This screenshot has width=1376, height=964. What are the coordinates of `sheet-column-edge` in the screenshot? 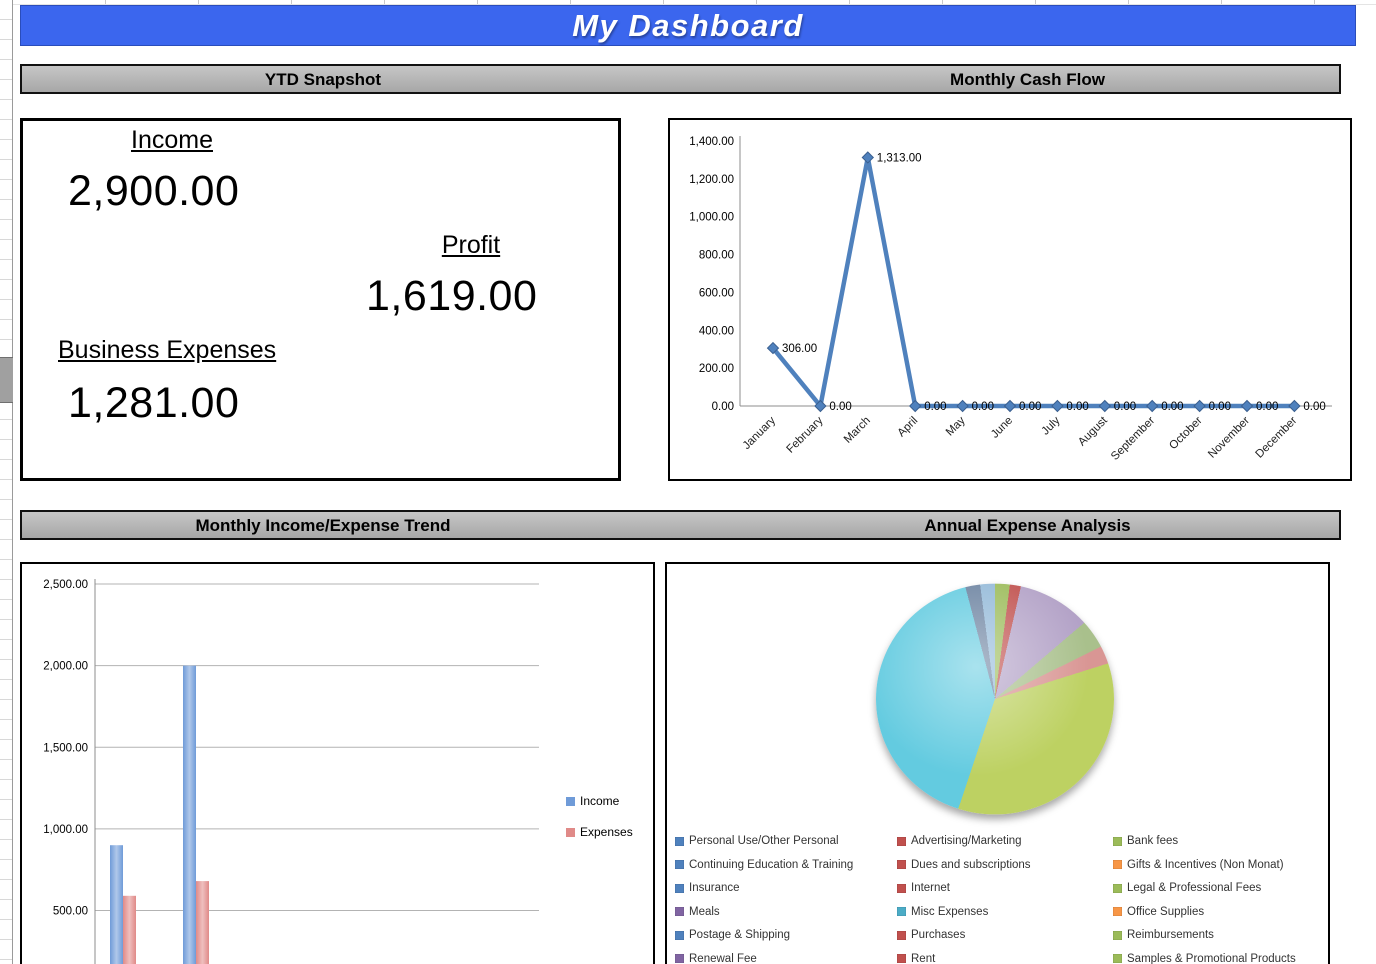 It's located at (694, 2).